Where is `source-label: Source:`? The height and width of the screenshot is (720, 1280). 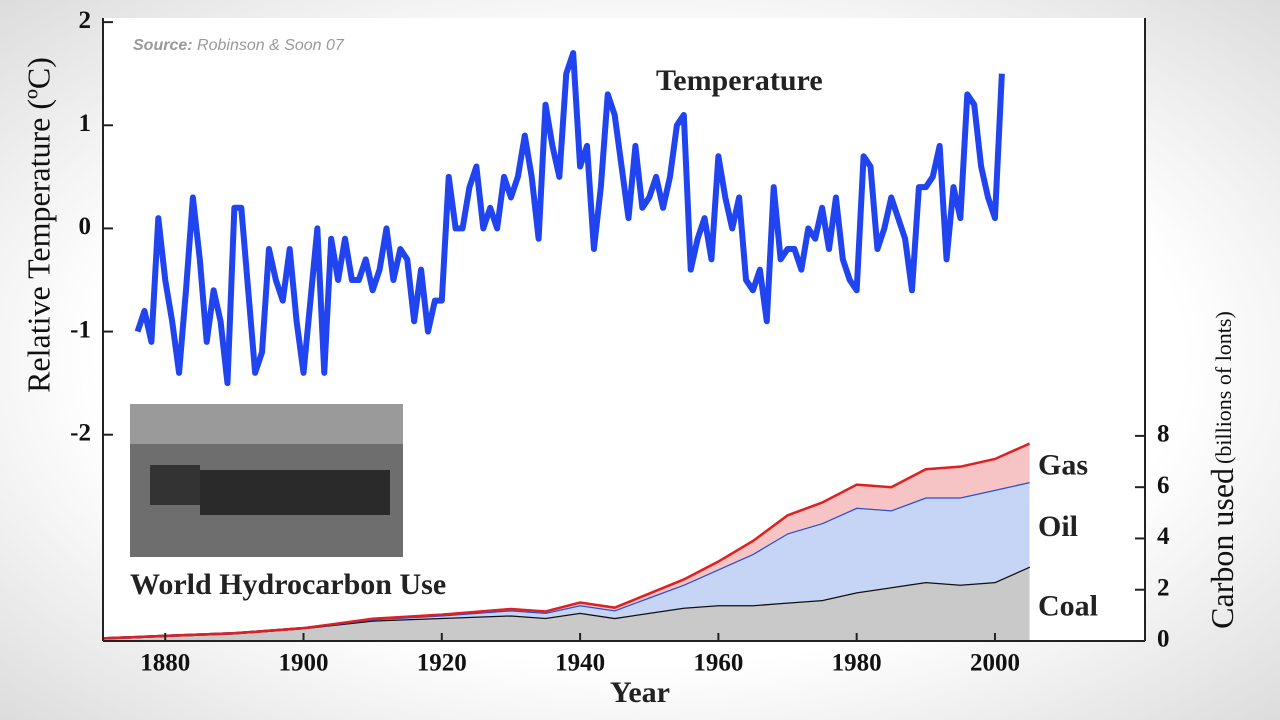 source-label: Source: is located at coordinates (163, 45).